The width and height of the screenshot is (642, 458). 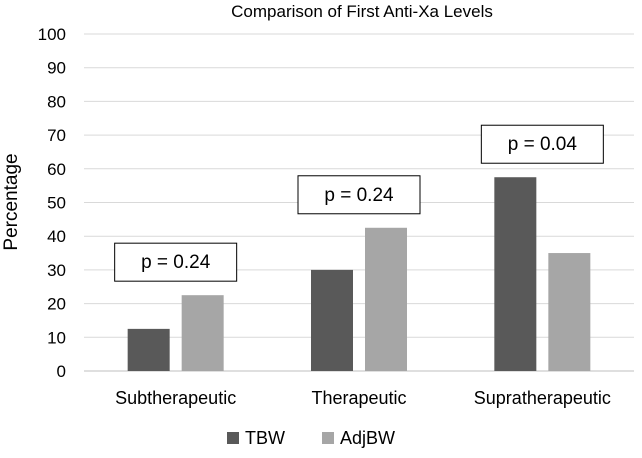 What do you see at coordinates (358, 398) in the screenshot?
I see `x-category-label: Therapeutic` at bounding box center [358, 398].